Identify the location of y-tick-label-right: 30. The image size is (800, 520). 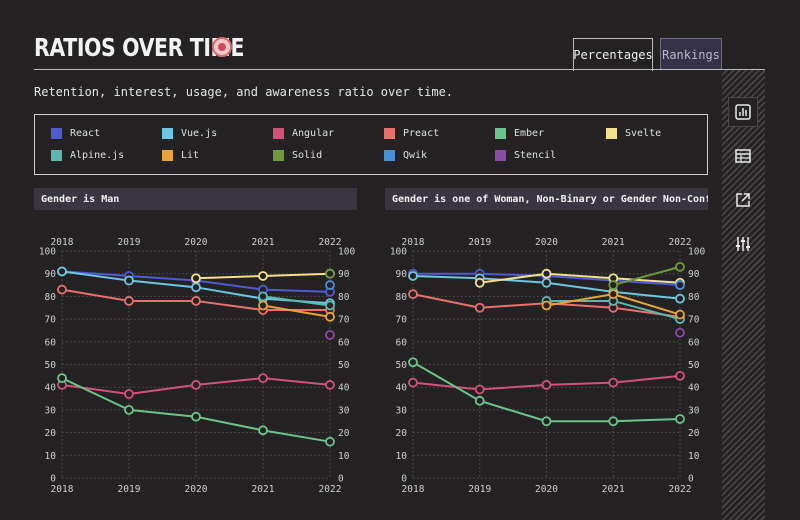
(694, 410).